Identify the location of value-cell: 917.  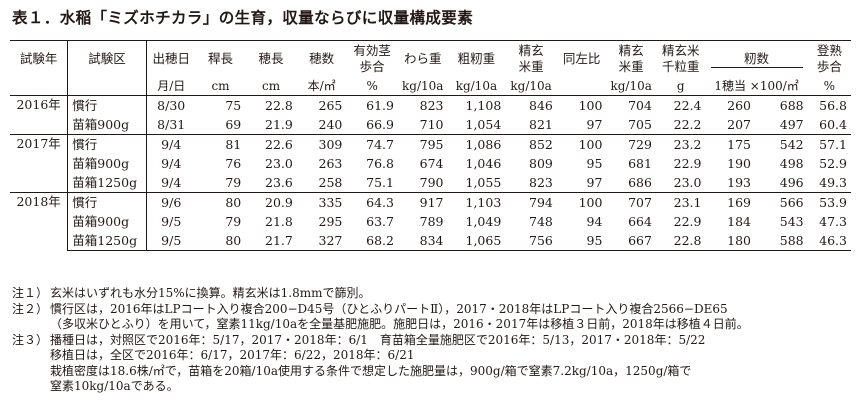
(422, 202).